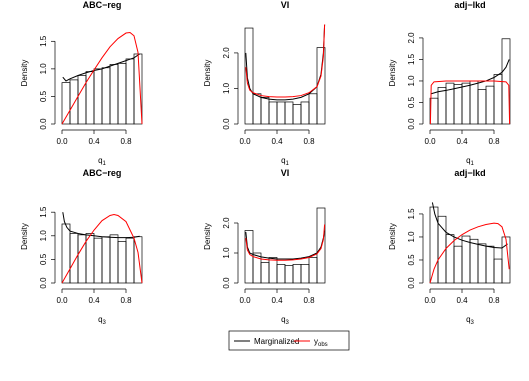 The image size is (529, 381). Describe the element at coordinates (316, 341) in the screenshot. I see `legend-label-main: y` at that location.